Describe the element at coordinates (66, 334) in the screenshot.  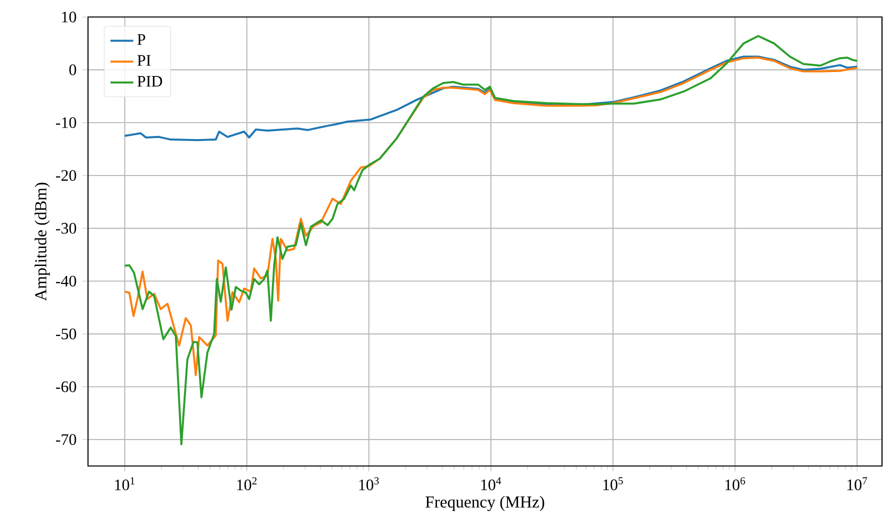
I see `y-tick-label: -50` at that location.